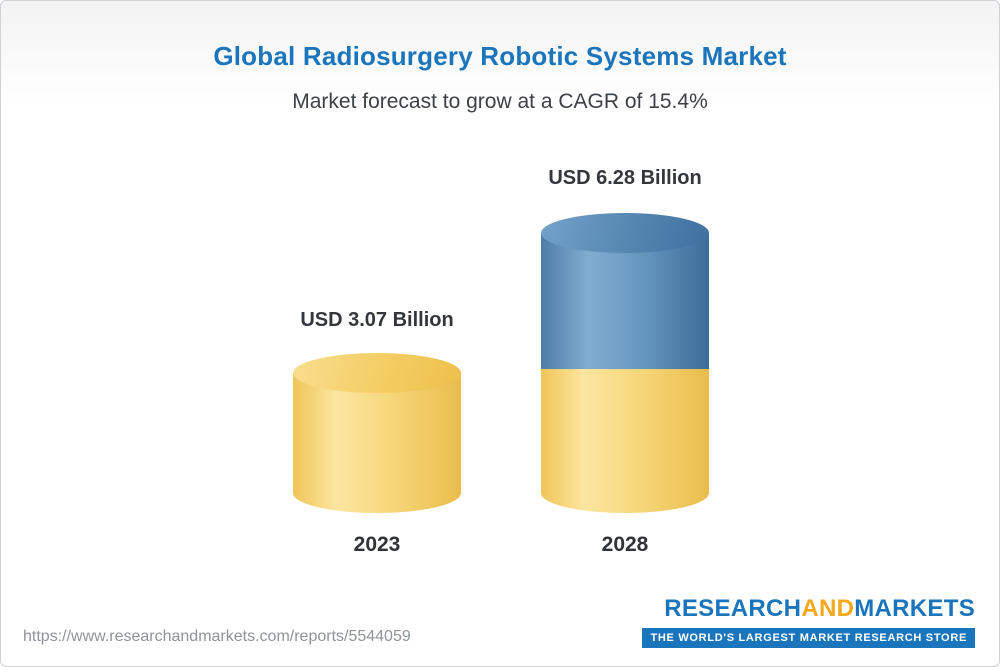 The width and height of the screenshot is (1000, 667). Describe the element at coordinates (625, 178) in the screenshot. I see `value-label-2028: USD 6.28 Billion` at that location.